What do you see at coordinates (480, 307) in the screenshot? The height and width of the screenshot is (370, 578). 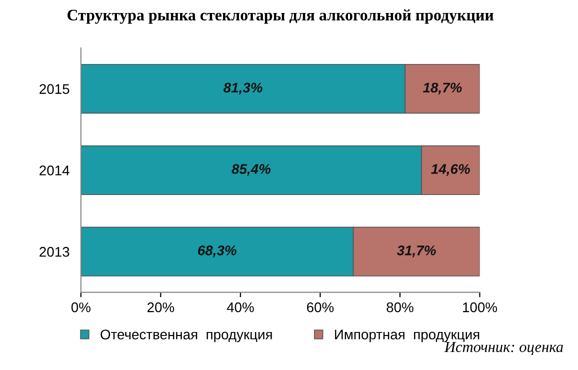 I see `x-tick-label: 100%` at bounding box center [480, 307].